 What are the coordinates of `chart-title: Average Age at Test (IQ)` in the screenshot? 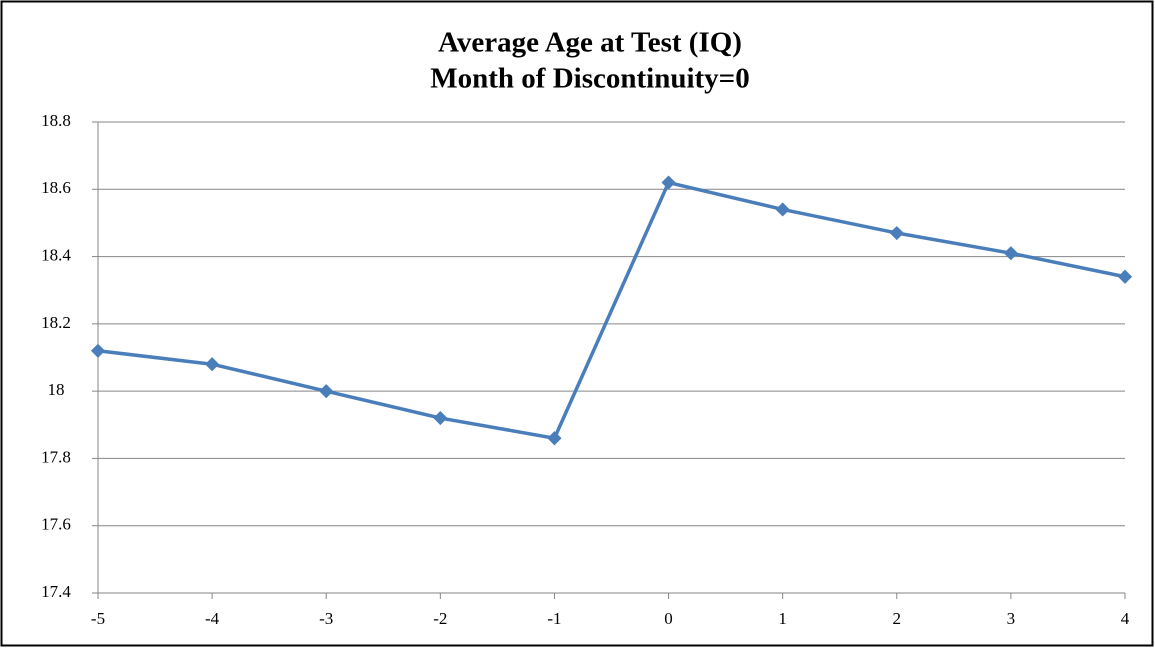 It's located at (590, 43).